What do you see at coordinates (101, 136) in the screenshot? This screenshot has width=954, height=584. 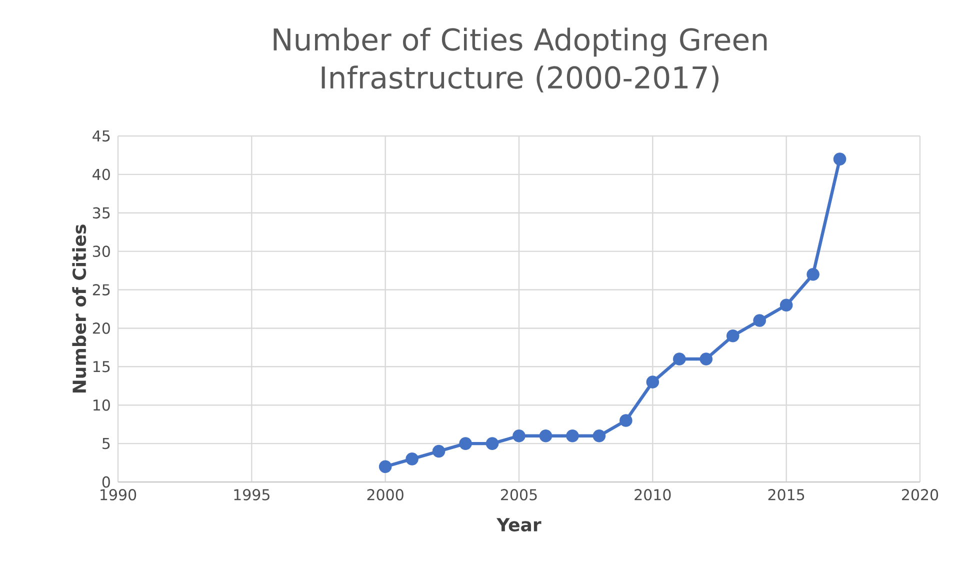 I see `y-tick-label: 45` at bounding box center [101, 136].